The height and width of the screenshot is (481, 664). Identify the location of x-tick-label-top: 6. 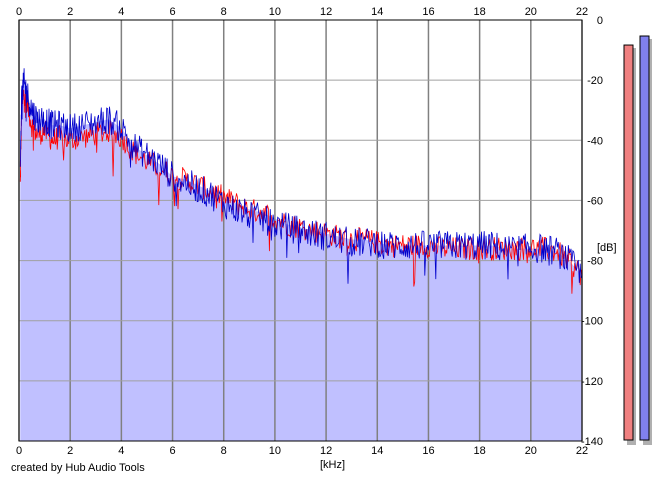
(172, 12).